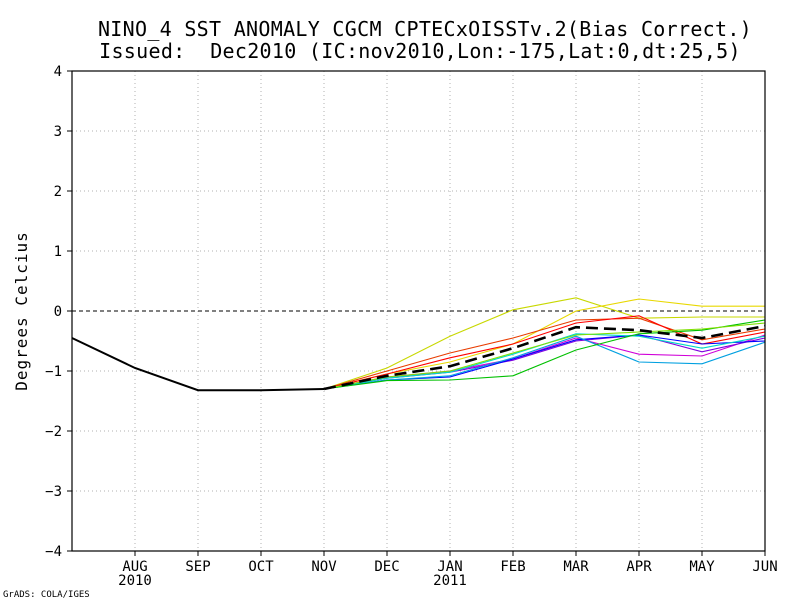 This screenshot has height=600, width=800. Describe the element at coordinates (58, 132) in the screenshot. I see `y-tick-label: 3` at that location.